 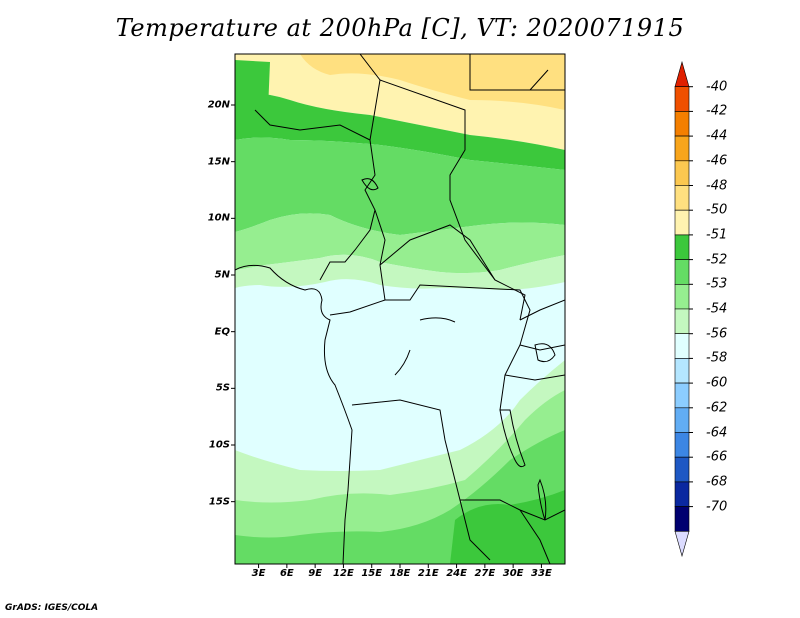 What do you see at coordinates (717, 136) in the screenshot?
I see `colorbar-label: -44` at bounding box center [717, 136].